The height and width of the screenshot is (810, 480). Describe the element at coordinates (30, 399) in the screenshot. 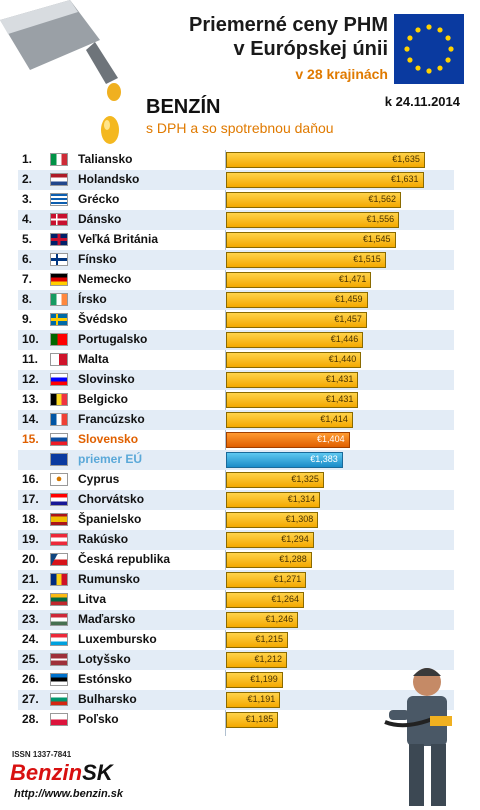

I see `rank-label: 13.` at that location.